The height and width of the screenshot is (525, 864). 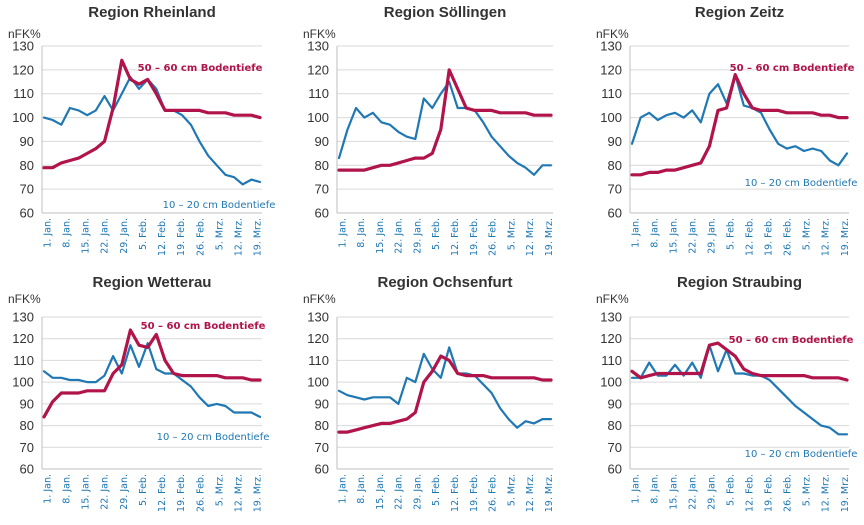 I want to click on chart-title: Region Zeitz, so click(x=739, y=12).